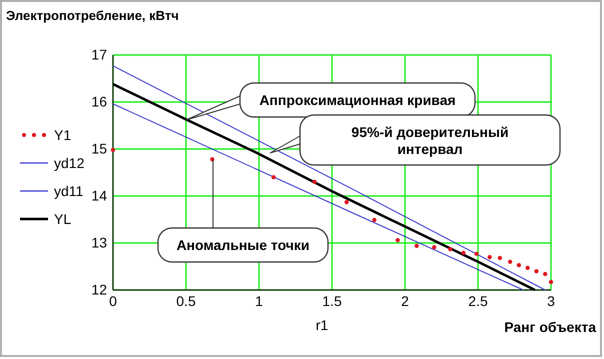 Image resolution: width=604 pixels, height=359 pixels. What do you see at coordinates (259, 300) in the screenshot?
I see `x-tick-label: 1` at bounding box center [259, 300].